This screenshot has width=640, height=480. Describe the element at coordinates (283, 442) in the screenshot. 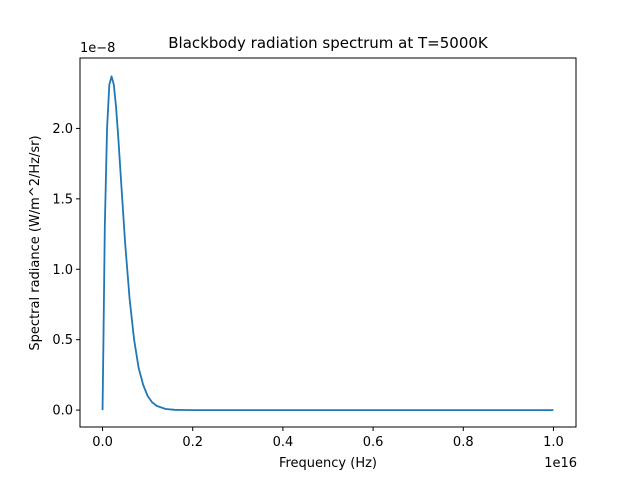

I see `x-tick-label: 0.4` at that location.